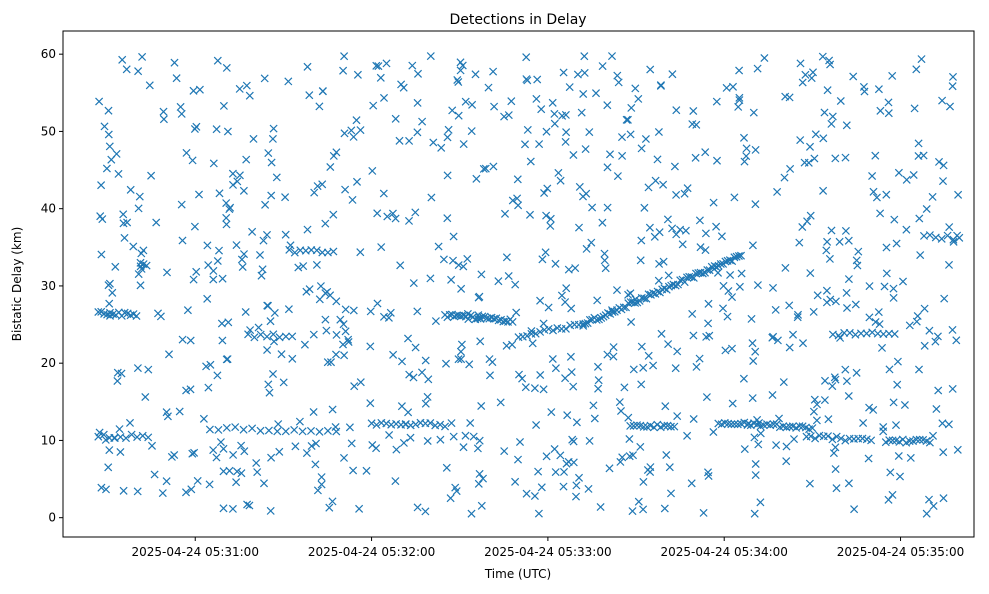  Describe the element at coordinates (371, 552) in the screenshot. I see `x-tick-label-1: 2025-04-24 05:32:00` at that location.